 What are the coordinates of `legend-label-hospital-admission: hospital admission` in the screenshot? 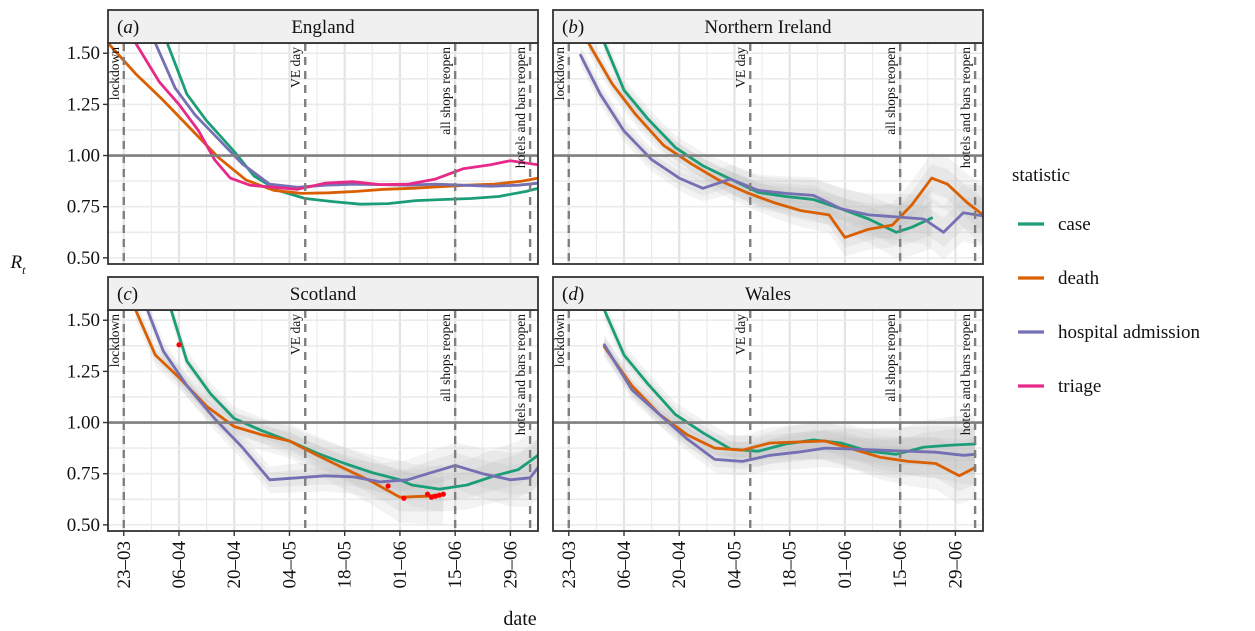 It's located at (1129, 332).